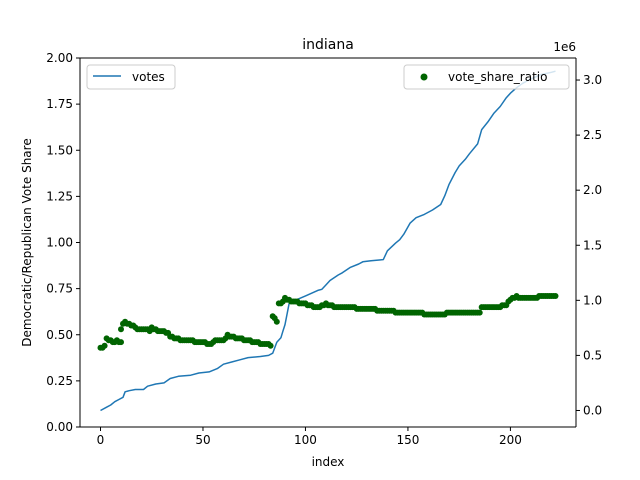 The width and height of the screenshot is (640, 480). I want to click on chart-title: indiana, so click(328, 45).